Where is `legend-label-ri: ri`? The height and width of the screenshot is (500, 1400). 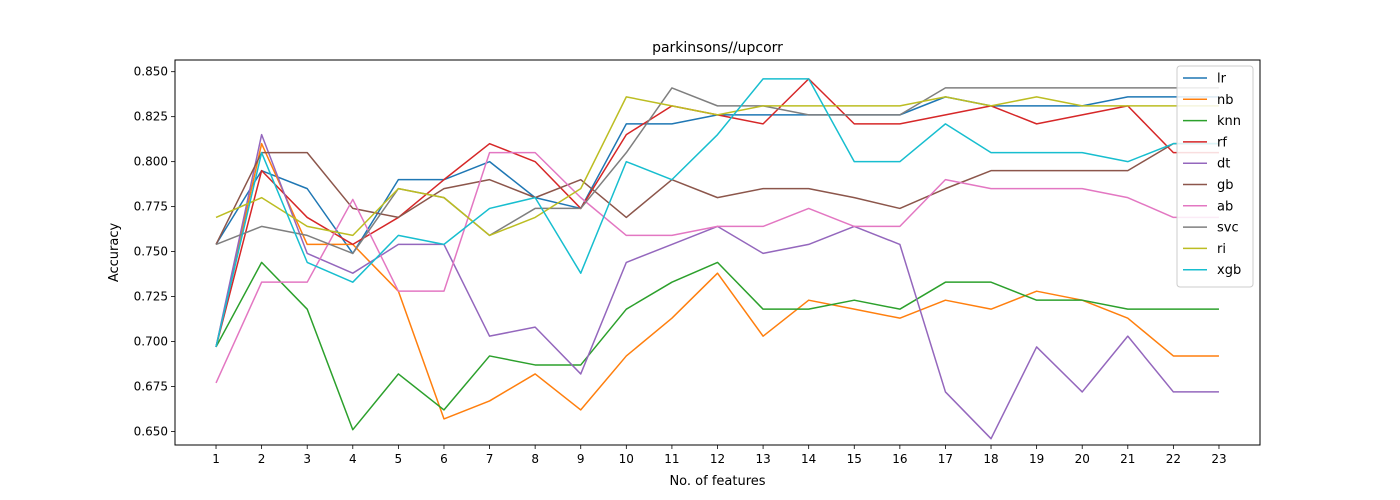
legend-label-ri: ri is located at coordinates (1221, 249).